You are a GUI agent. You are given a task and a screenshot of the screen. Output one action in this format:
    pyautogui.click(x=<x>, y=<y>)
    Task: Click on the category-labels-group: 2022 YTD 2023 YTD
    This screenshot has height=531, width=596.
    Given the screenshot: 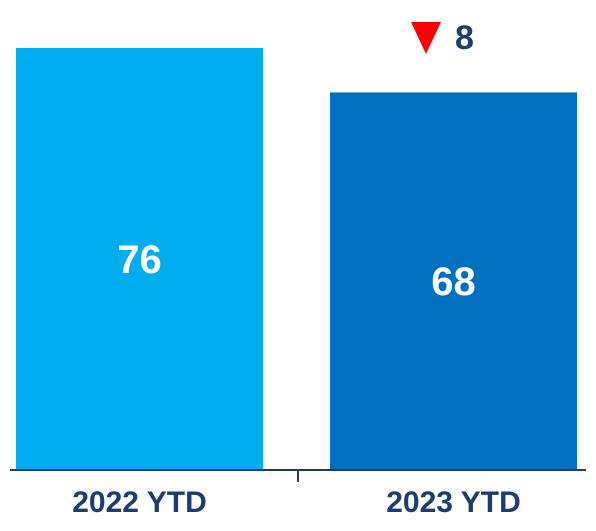 What is the action you would take?
    pyautogui.click(x=296, y=502)
    